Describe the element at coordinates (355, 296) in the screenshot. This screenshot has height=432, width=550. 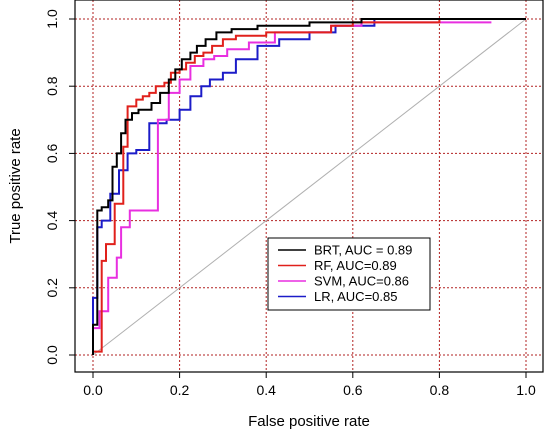
I see `legend-label: LR, AUC=0.85` at that location.